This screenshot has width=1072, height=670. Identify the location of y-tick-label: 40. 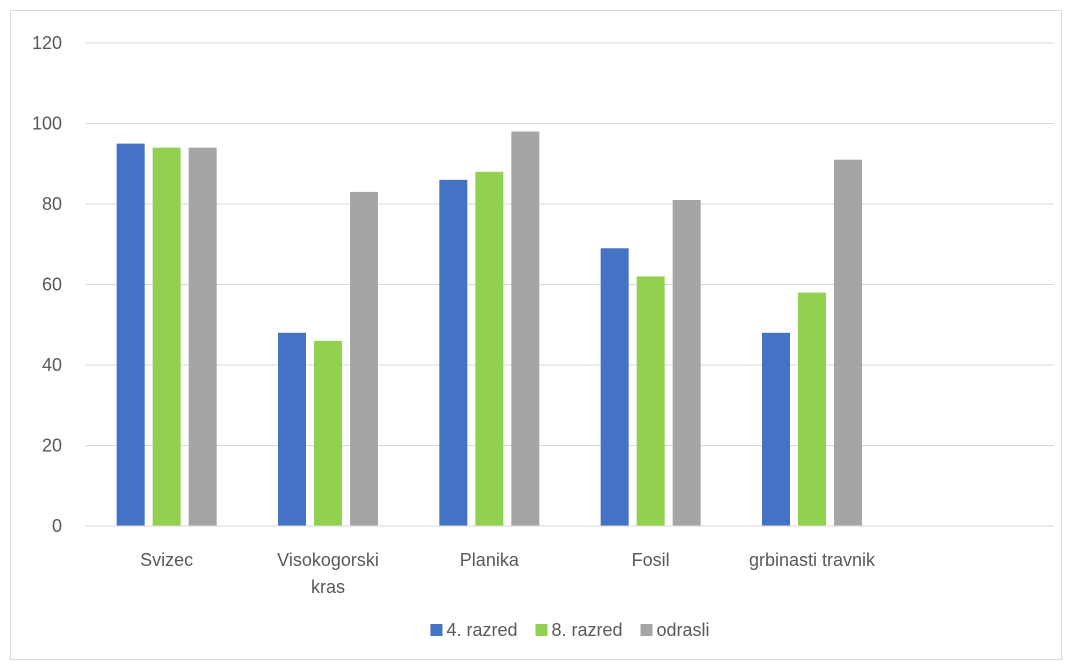
(52, 365).